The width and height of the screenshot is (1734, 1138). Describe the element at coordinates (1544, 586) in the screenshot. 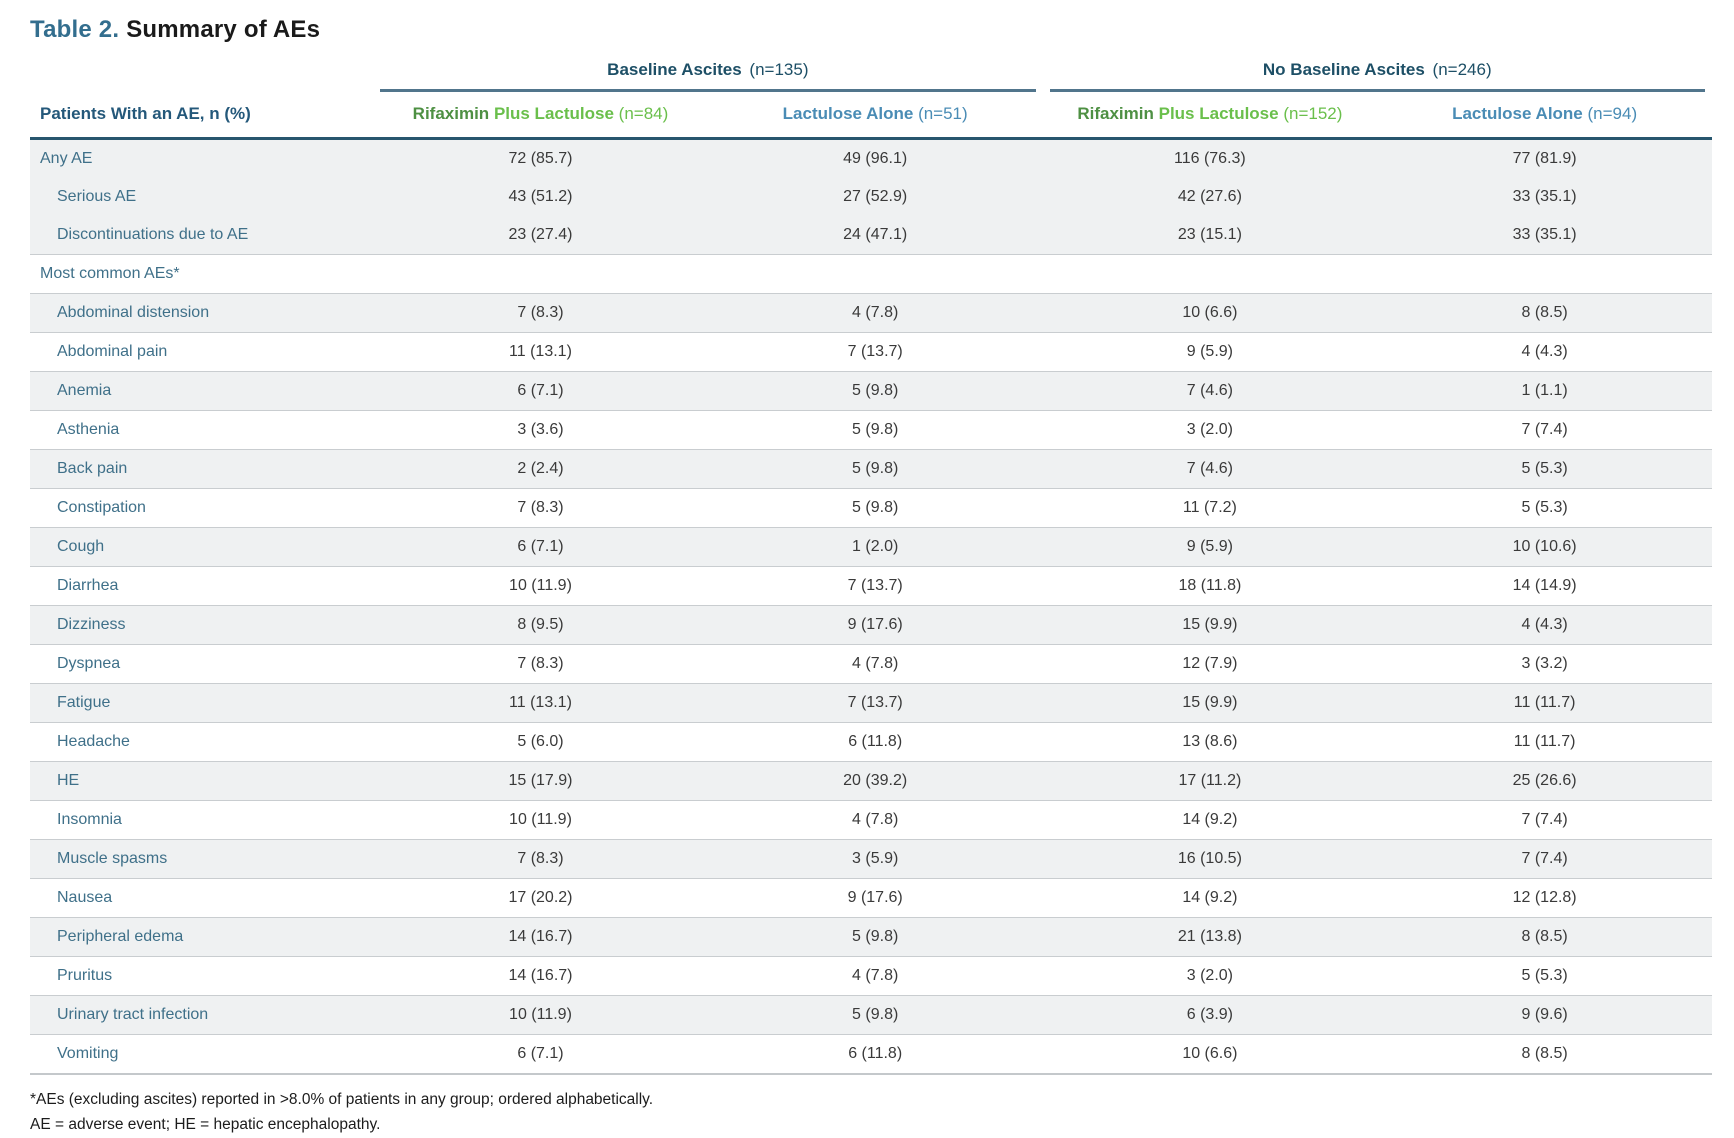

I see `cell-value: 14 (14.9)` at that location.